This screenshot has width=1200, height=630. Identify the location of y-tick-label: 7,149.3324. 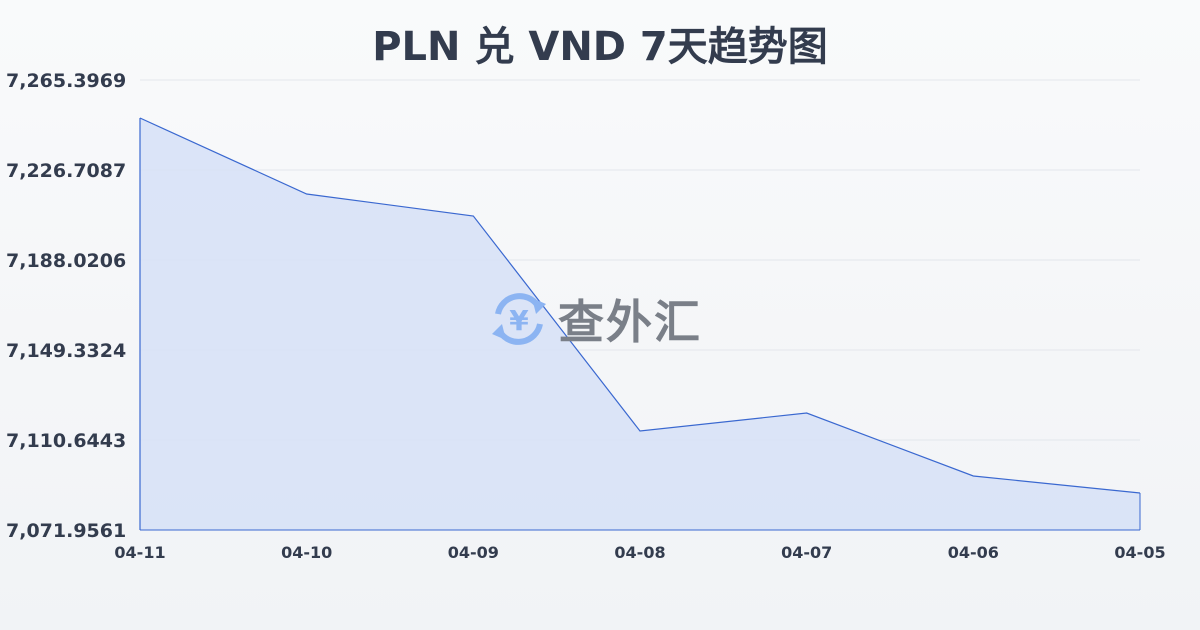
(66, 351).